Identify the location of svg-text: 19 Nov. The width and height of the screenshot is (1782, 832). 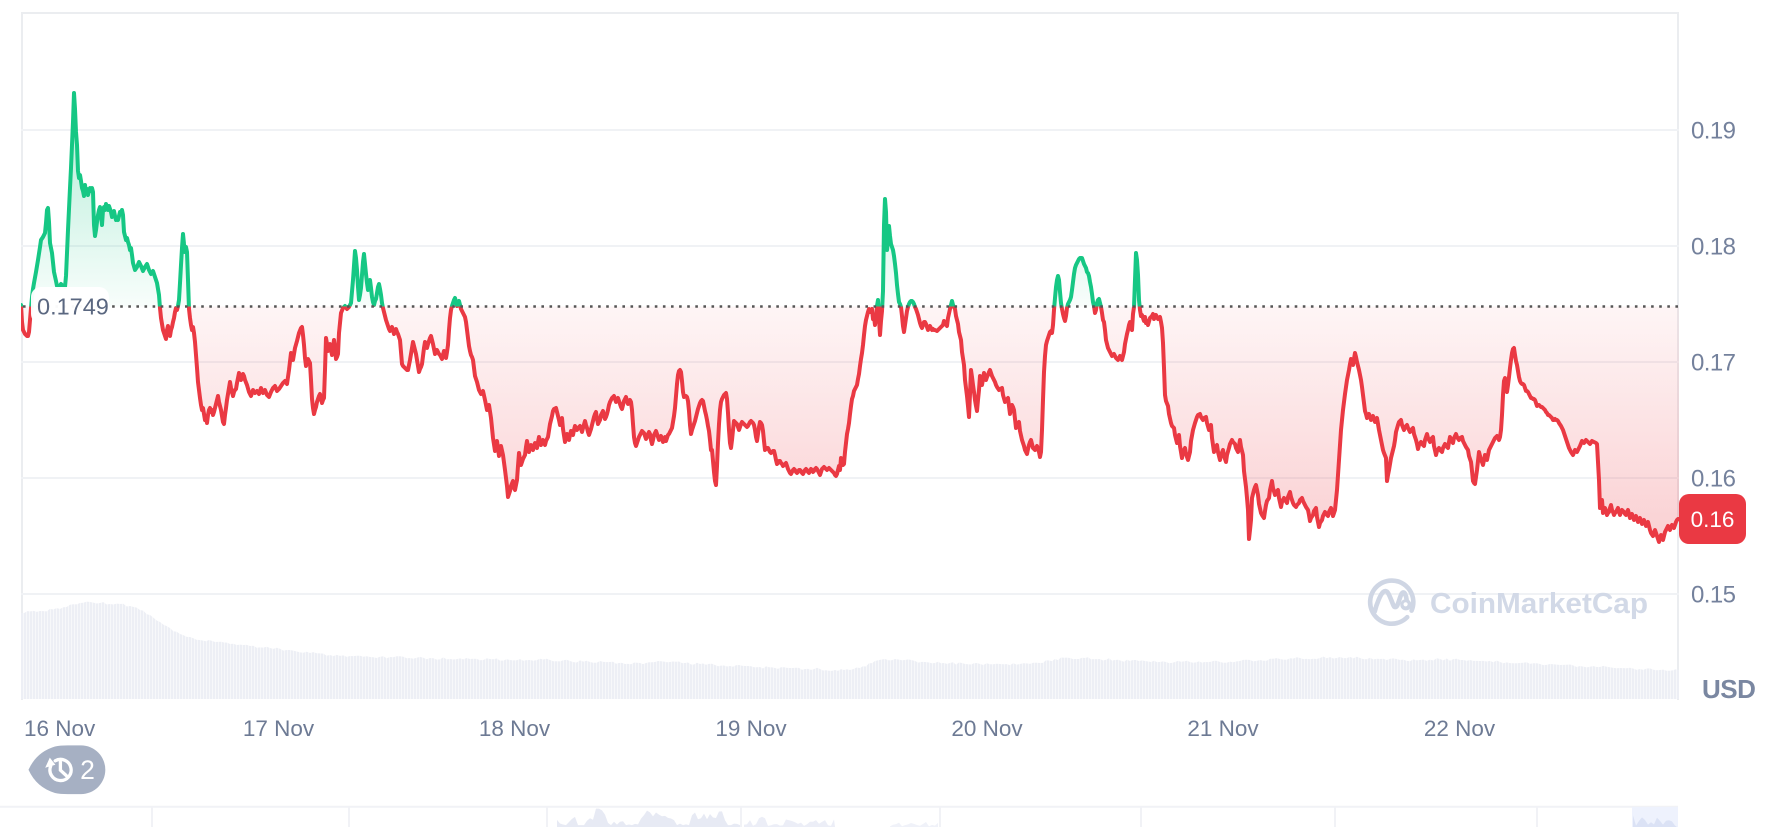
(751, 728).